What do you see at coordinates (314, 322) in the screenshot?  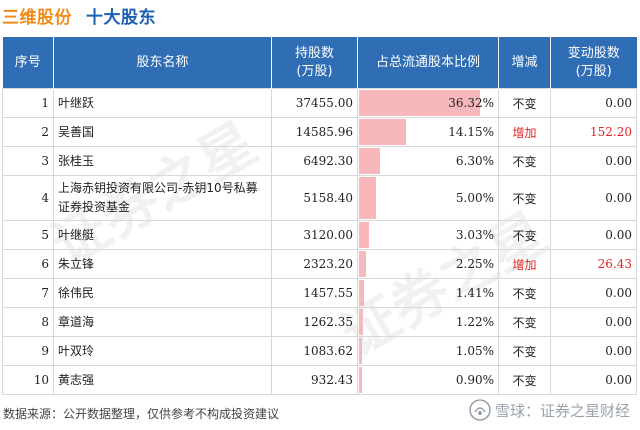 I see `shares-held: 1262.35` at bounding box center [314, 322].